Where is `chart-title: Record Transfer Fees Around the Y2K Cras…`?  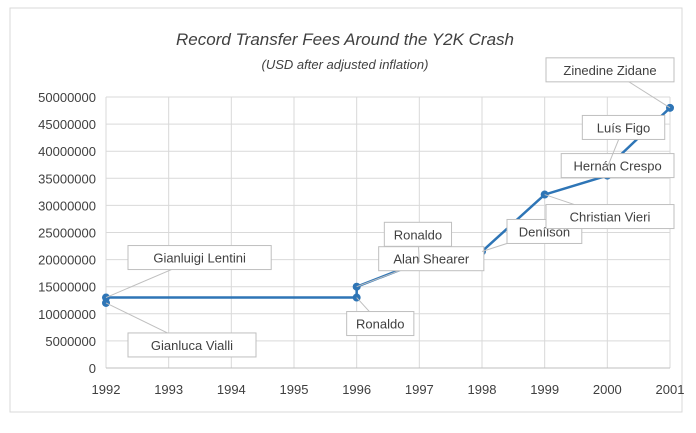 chart-title: Record Transfer Fees Around the Y2K Cras… is located at coordinates (345, 39).